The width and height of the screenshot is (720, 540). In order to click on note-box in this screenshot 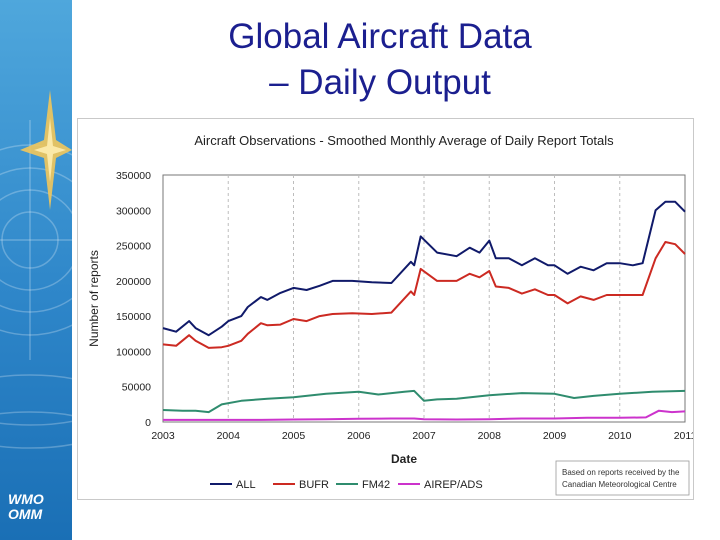, I will do `click(622, 478)`.